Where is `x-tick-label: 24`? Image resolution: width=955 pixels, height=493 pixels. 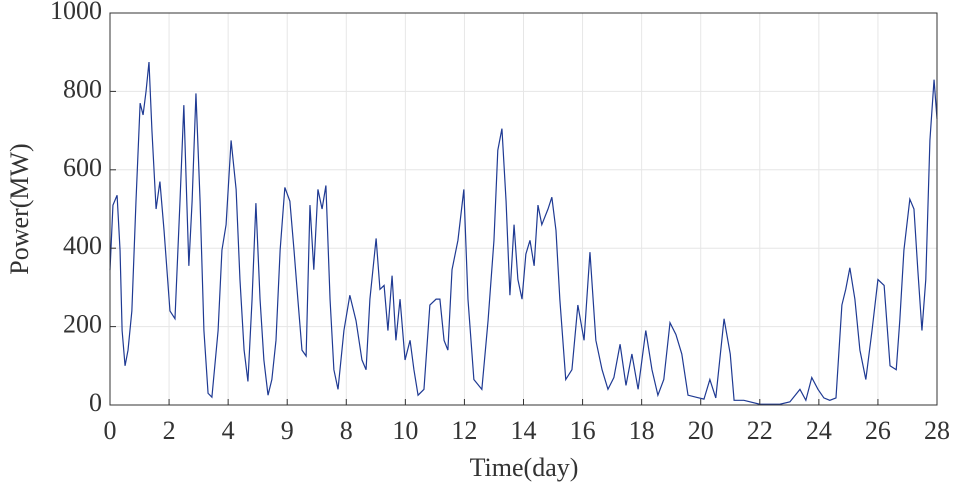 x-tick-label: 24 is located at coordinates (819, 430).